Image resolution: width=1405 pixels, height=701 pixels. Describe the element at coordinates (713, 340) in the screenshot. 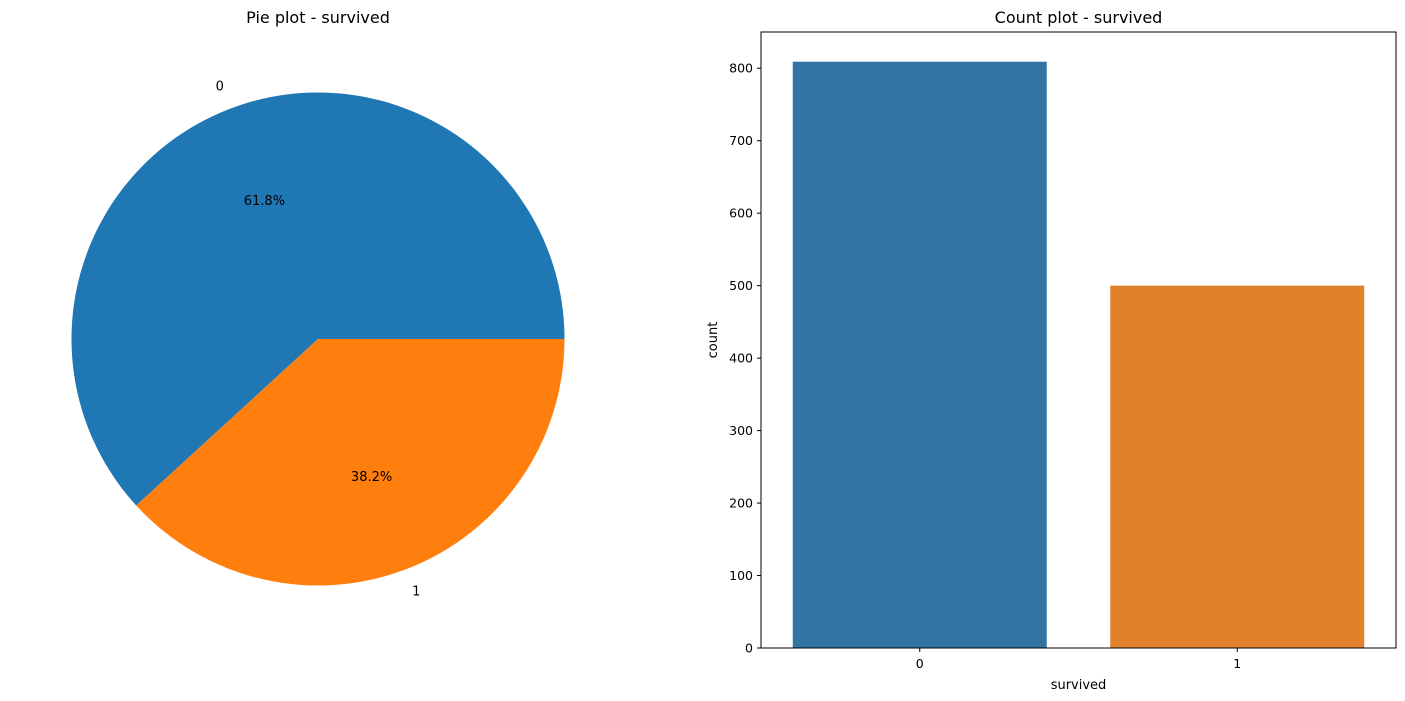

I see `y-axis-label: count` at that location.